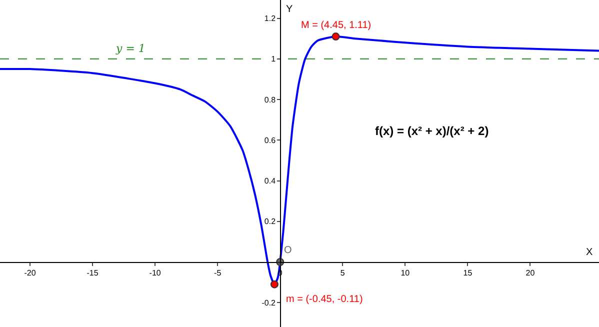 The width and height of the screenshot is (599, 327). What do you see at coordinates (343, 273) in the screenshot?
I see `x-tick-label: 5` at bounding box center [343, 273].